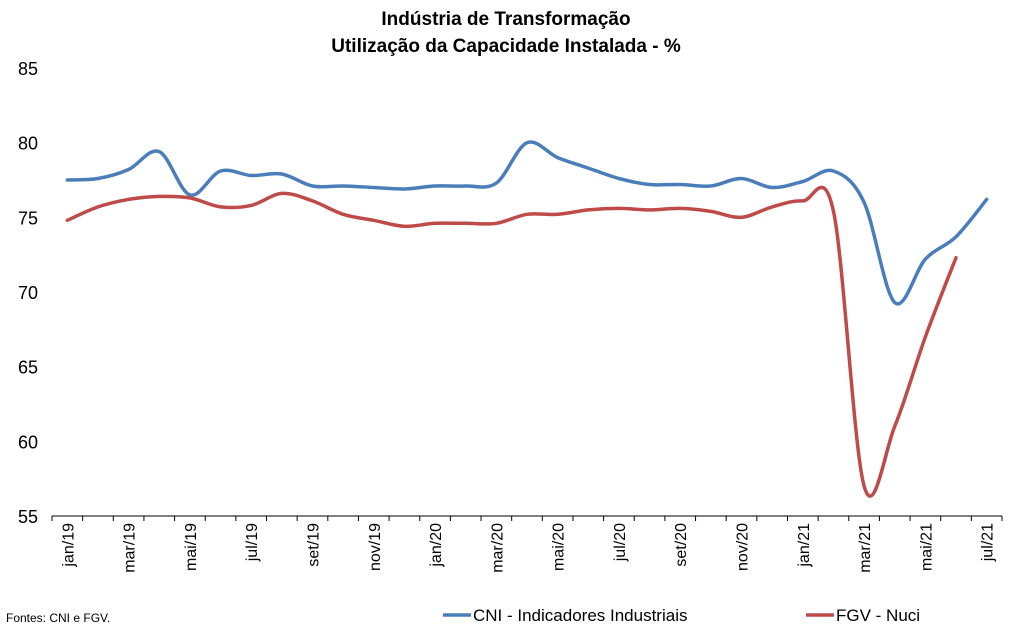 The image size is (1012, 631). I want to click on legend-item-fgv: FGV - Nuci, so click(863, 615).